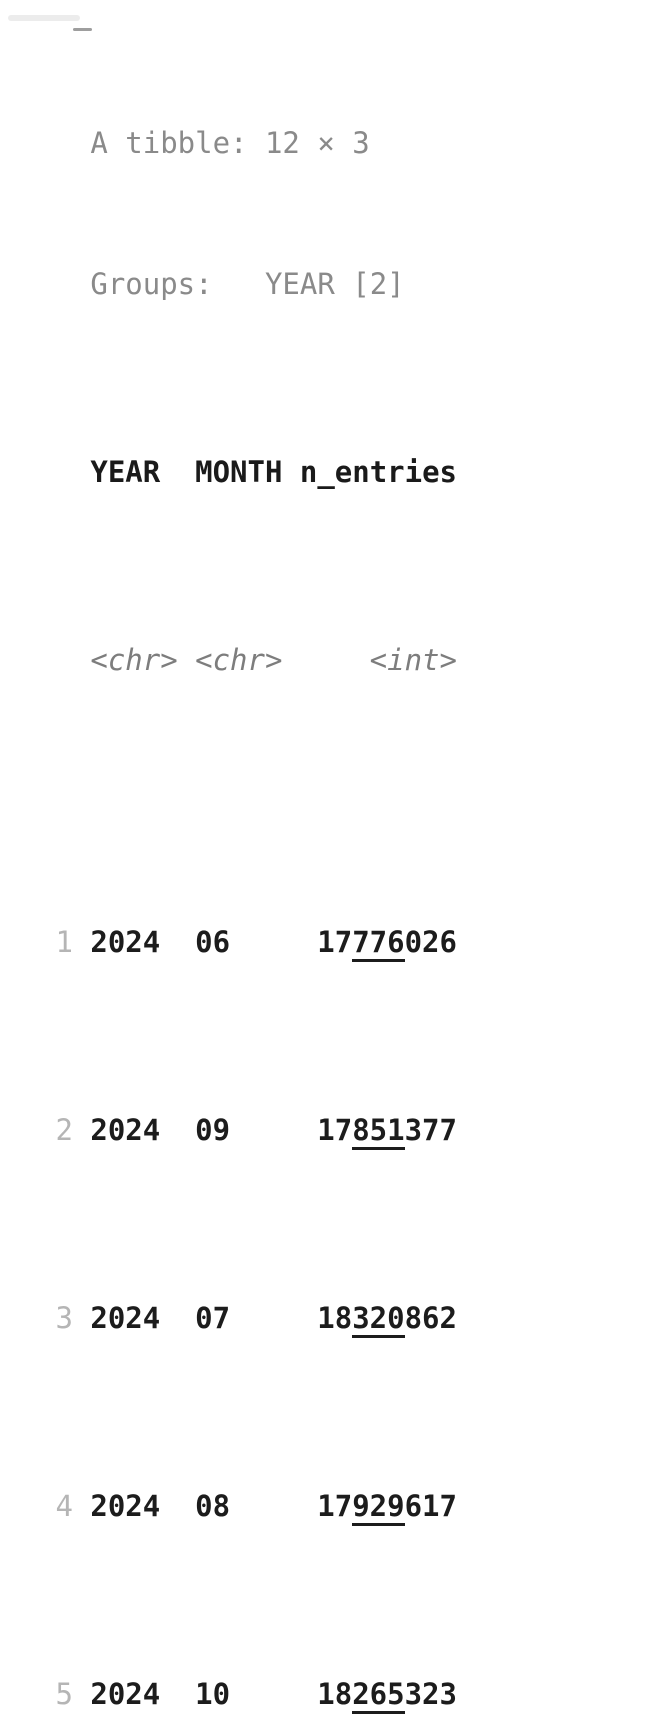 Image resolution: width=669 pixels, height=1724 pixels. I want to click on column-type-month: <chr>, so click(239, 660).